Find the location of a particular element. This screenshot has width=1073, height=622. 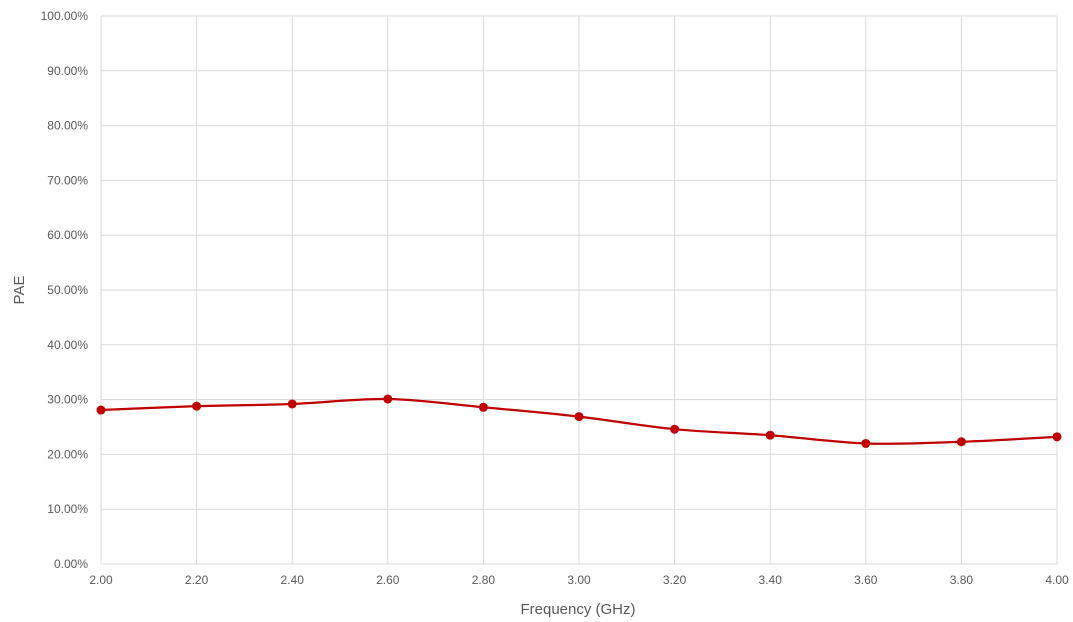

y-tick-label: 40.00% is located at coordinates (67, 345).